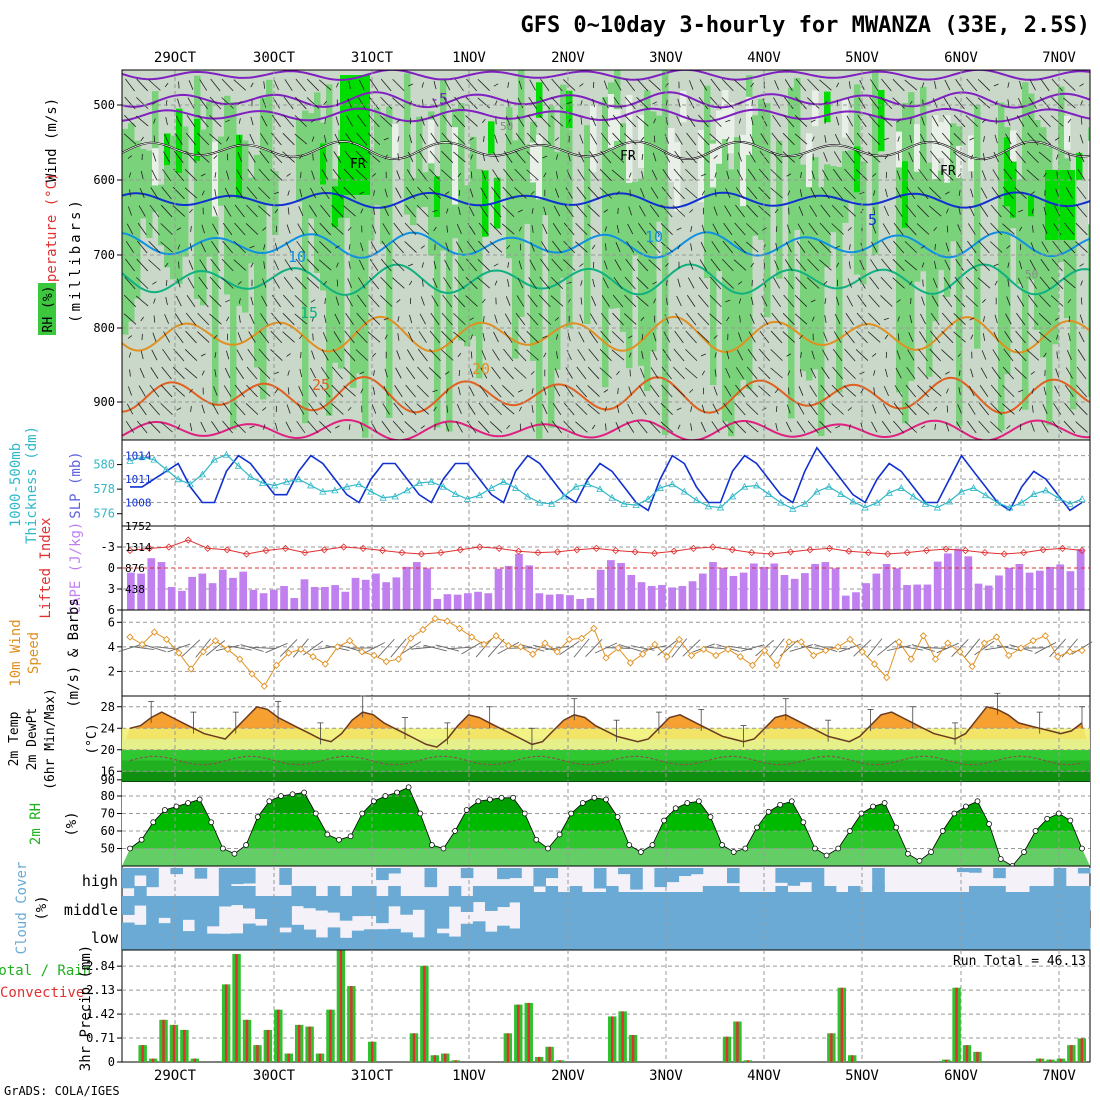 The width and height of the screenshot is (1100, 1100). I want to click on slp-tick-label: 1014, so click(138, 456).